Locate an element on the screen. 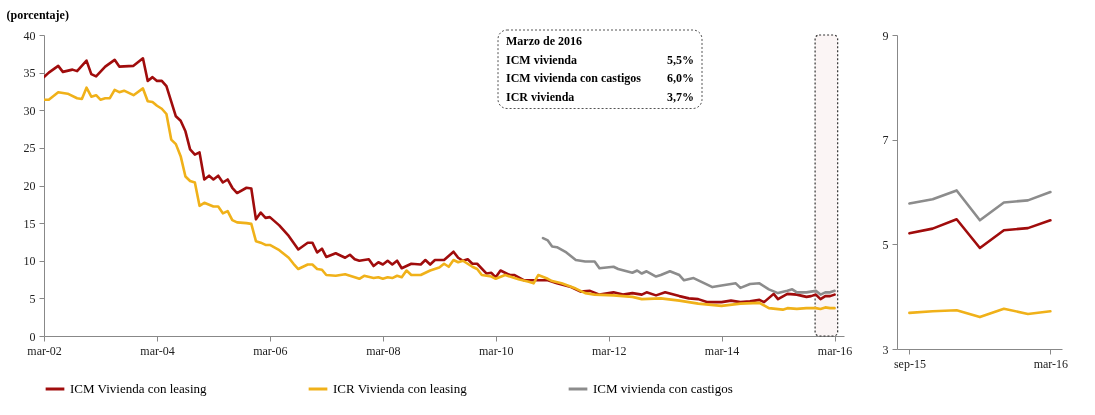 The height and width of the screenshot is (415, 1095). x-tick-label: mar-14 is located at coordinates (722, 350).